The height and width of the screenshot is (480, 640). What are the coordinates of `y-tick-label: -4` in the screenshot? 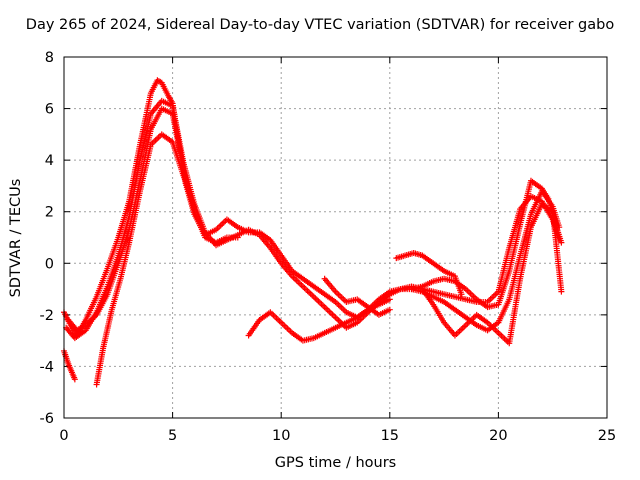 It's located at (47, 367).